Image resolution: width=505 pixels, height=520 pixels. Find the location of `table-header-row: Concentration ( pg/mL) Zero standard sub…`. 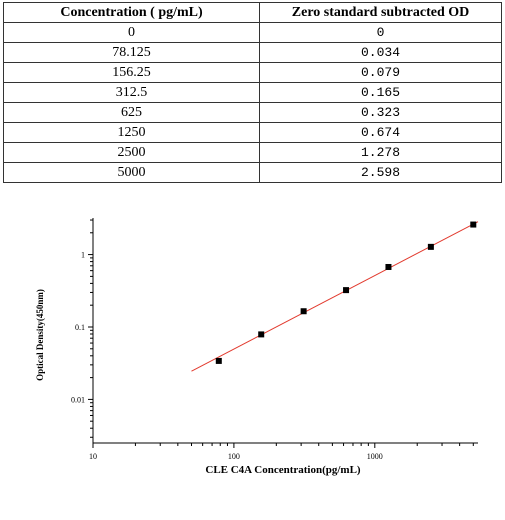

table-header-row: Concentration ( pg/mL) Zero standard sub… is located at coordinates (252, 12).